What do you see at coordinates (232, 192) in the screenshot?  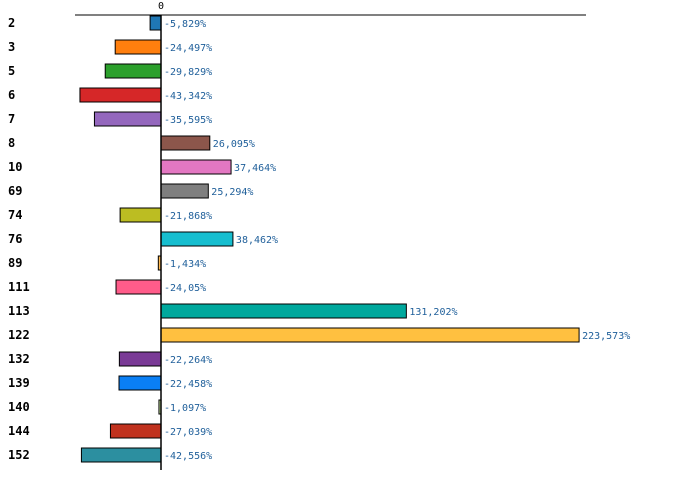 I see `value-label: 25,294%` at bounding box center [232, 192].